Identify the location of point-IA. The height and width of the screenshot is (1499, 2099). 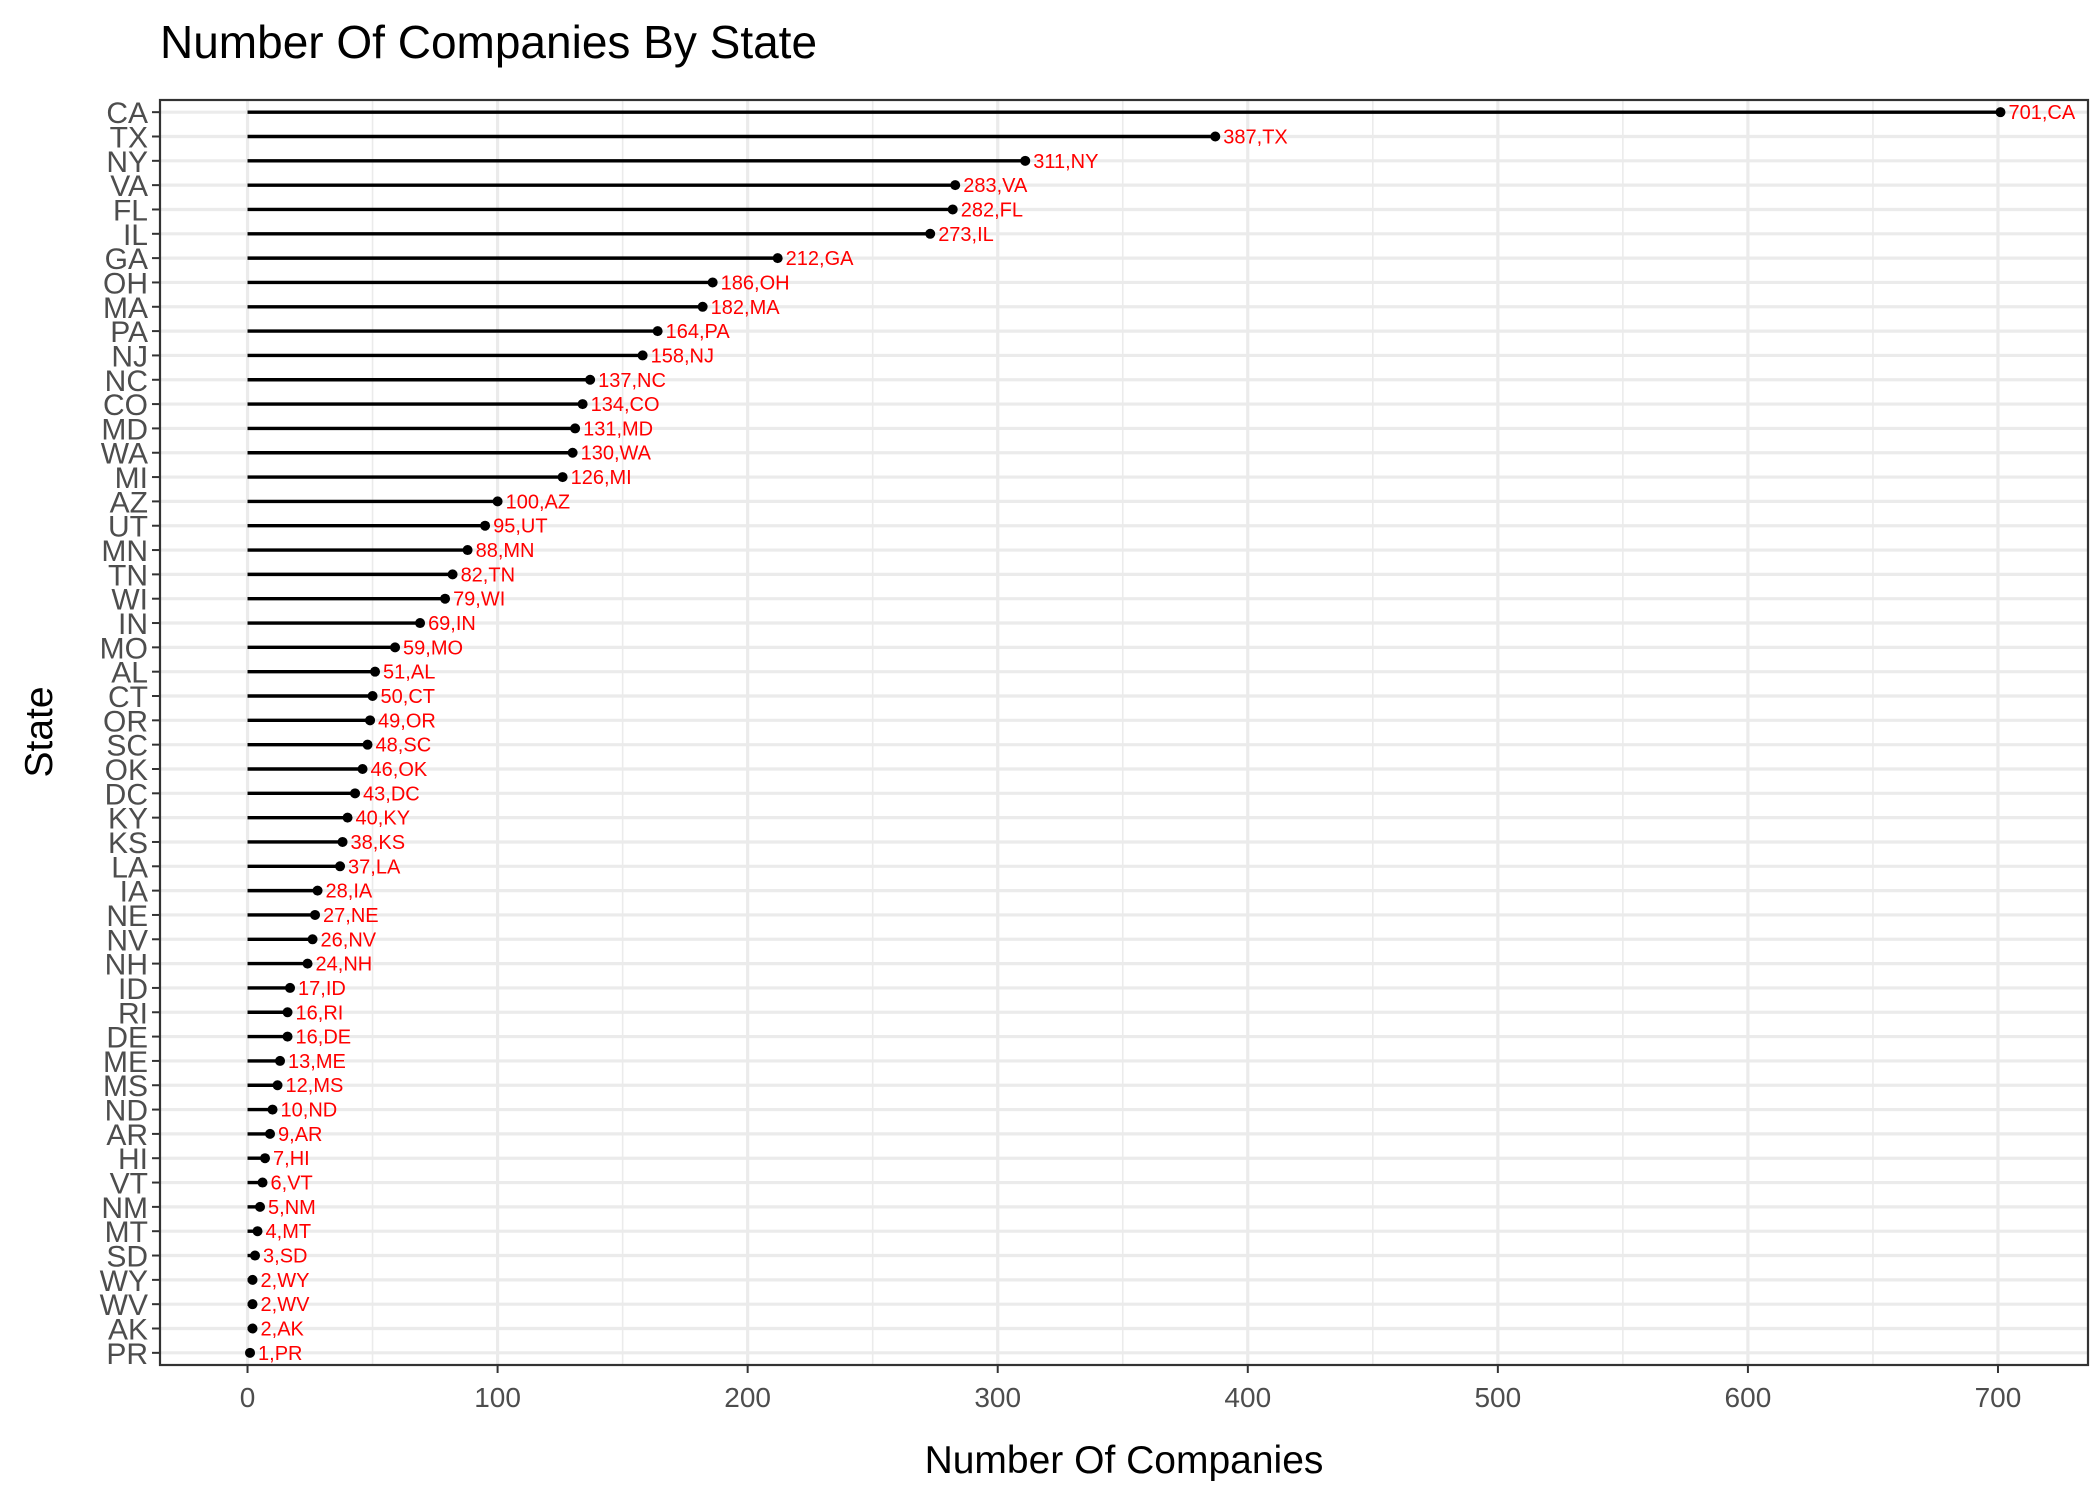
(317, 890).